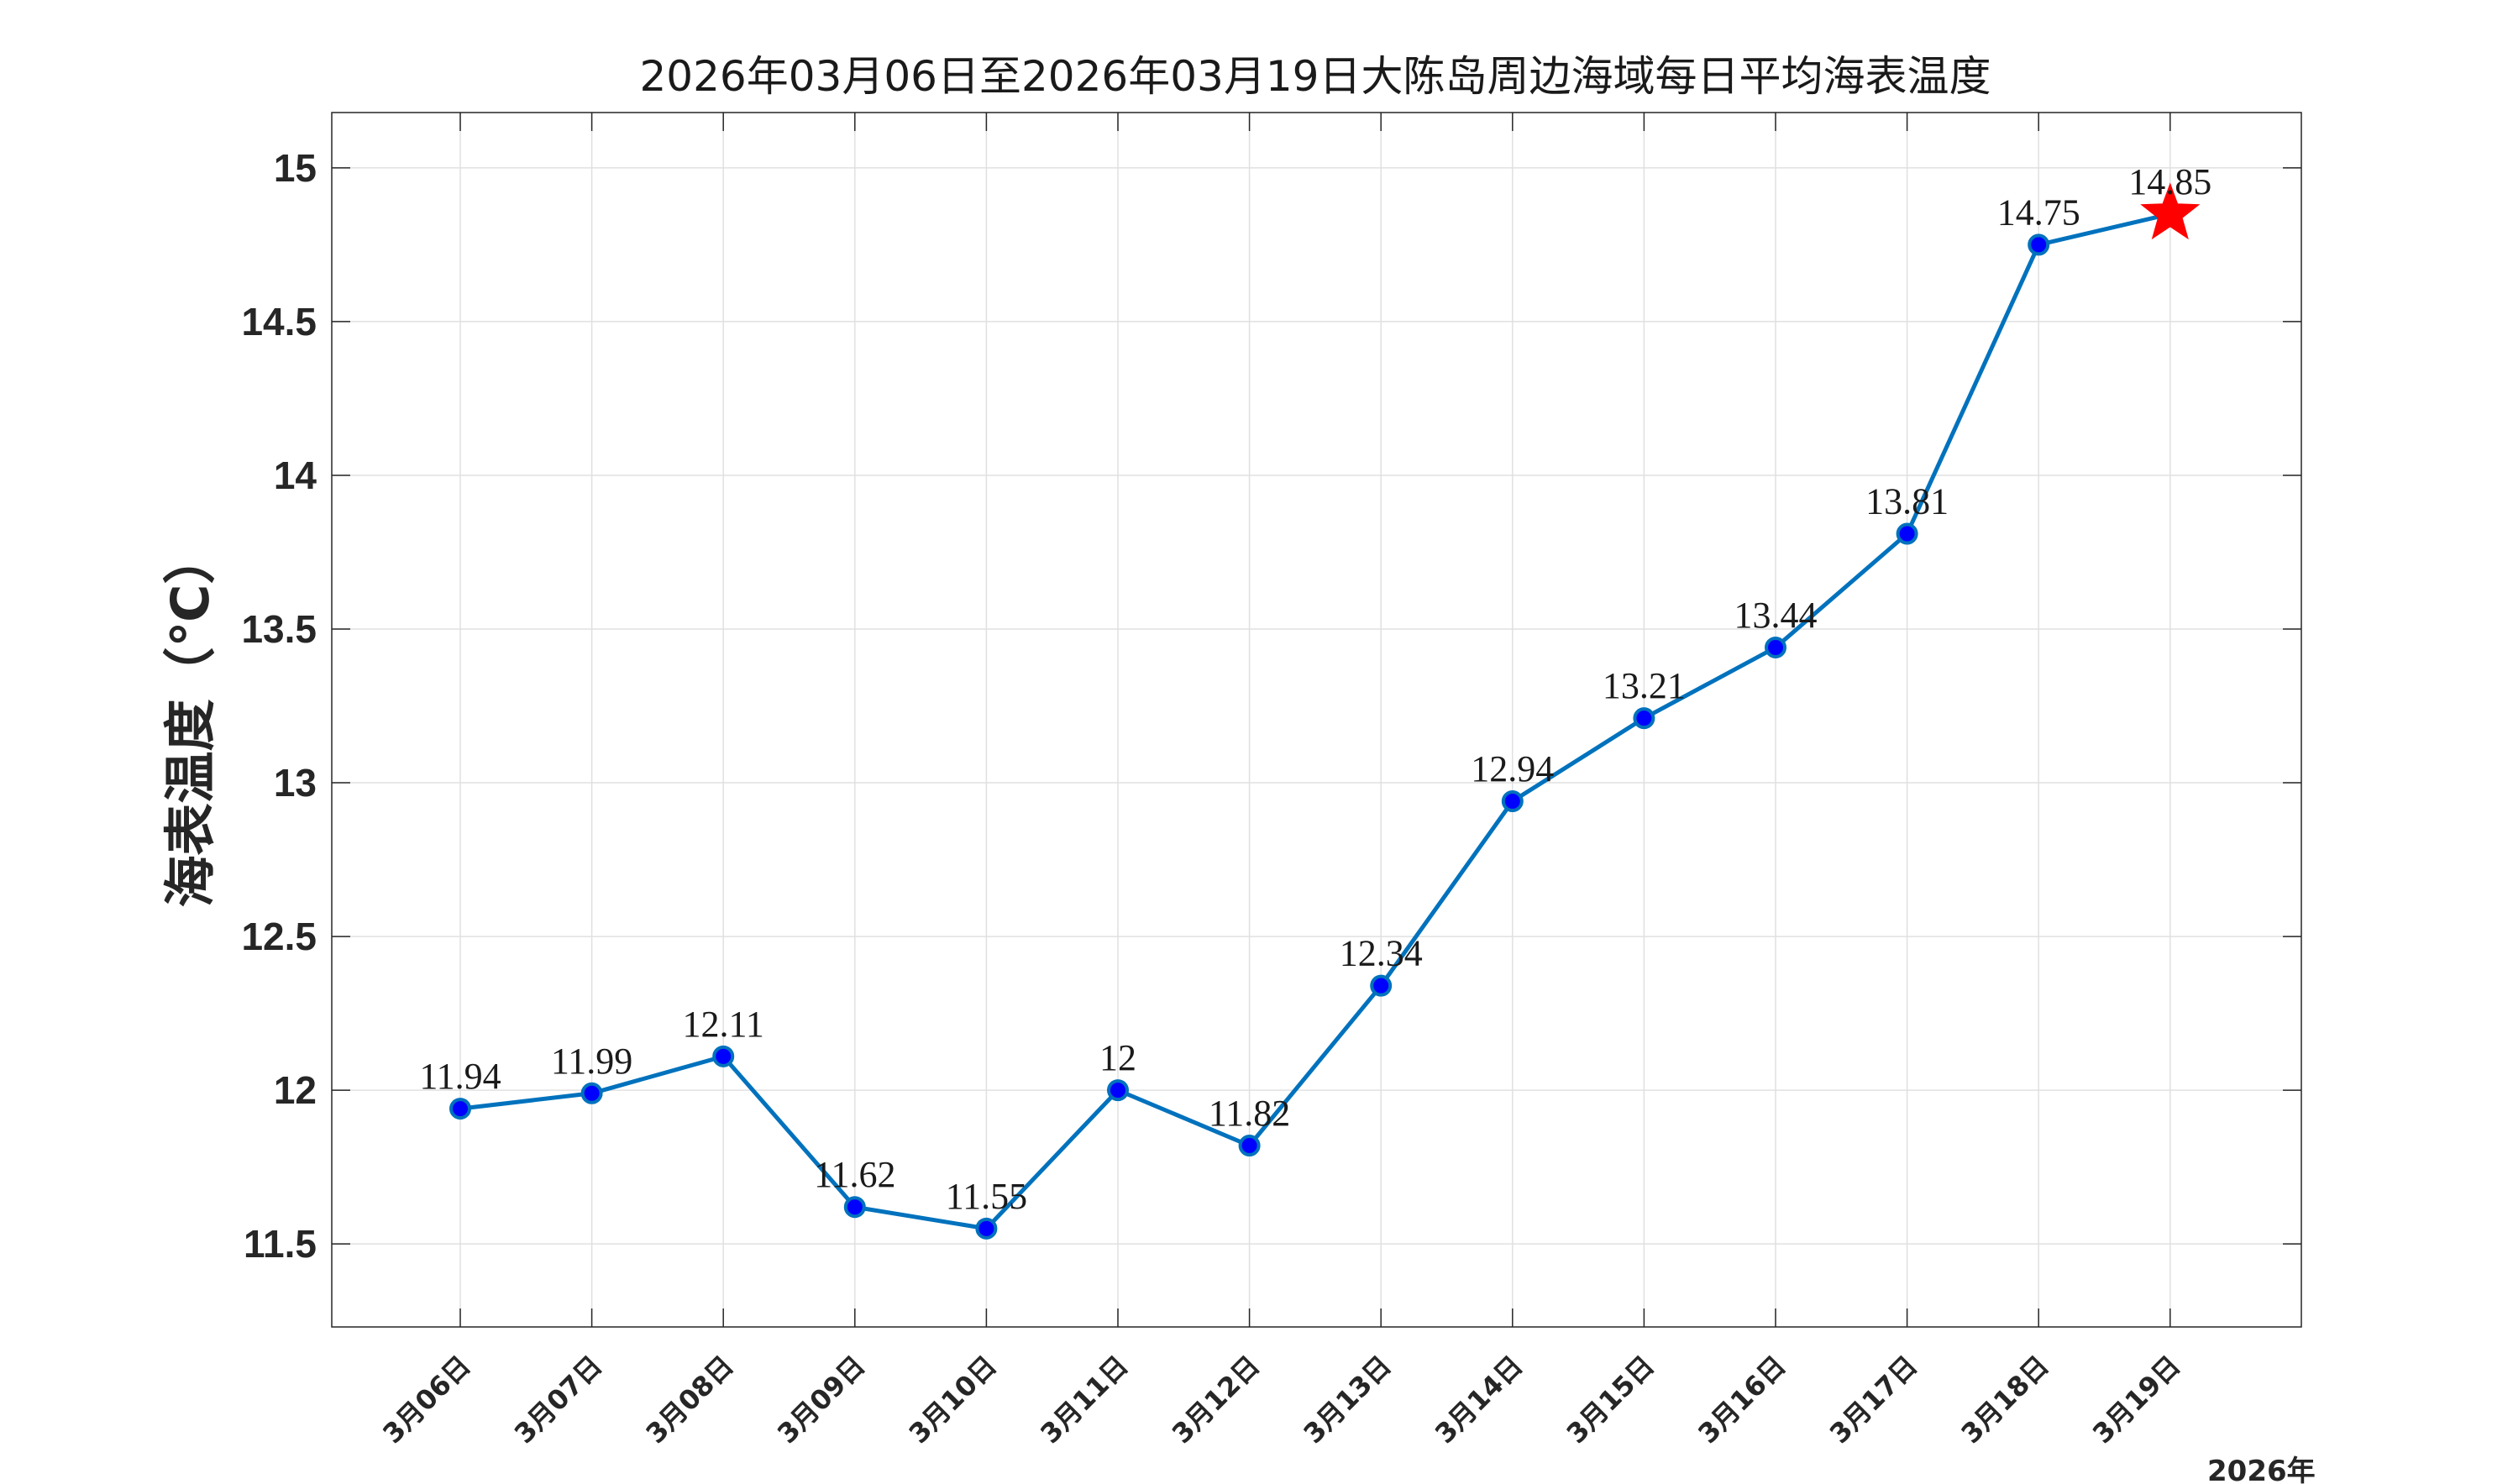  What do you see at coordinates (2136, 1400) in the screenshot?
I see `x-tick-label: 3月19日` at bounding box center [2136, 1400].